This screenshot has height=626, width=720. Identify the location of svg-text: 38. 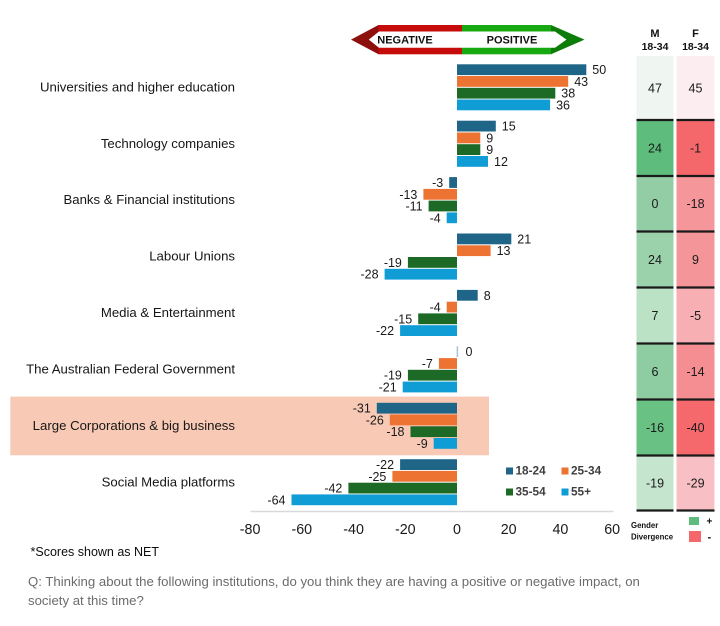
(568, 94).